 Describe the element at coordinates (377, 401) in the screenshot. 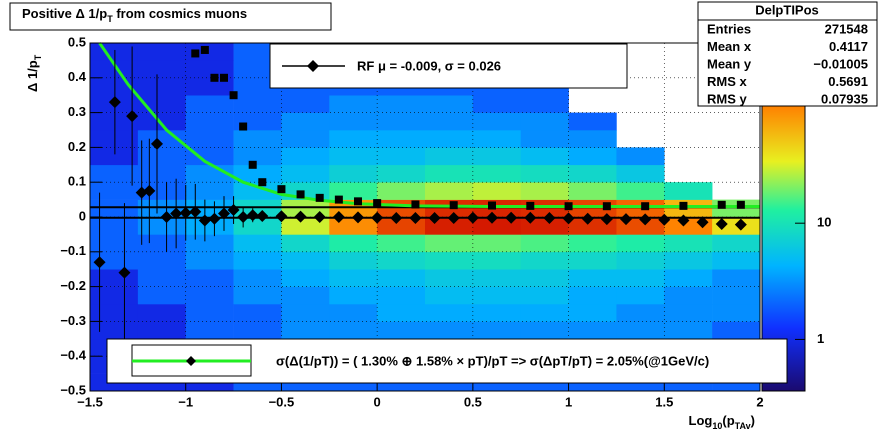

I see `x-tick-label: 0` at that location.